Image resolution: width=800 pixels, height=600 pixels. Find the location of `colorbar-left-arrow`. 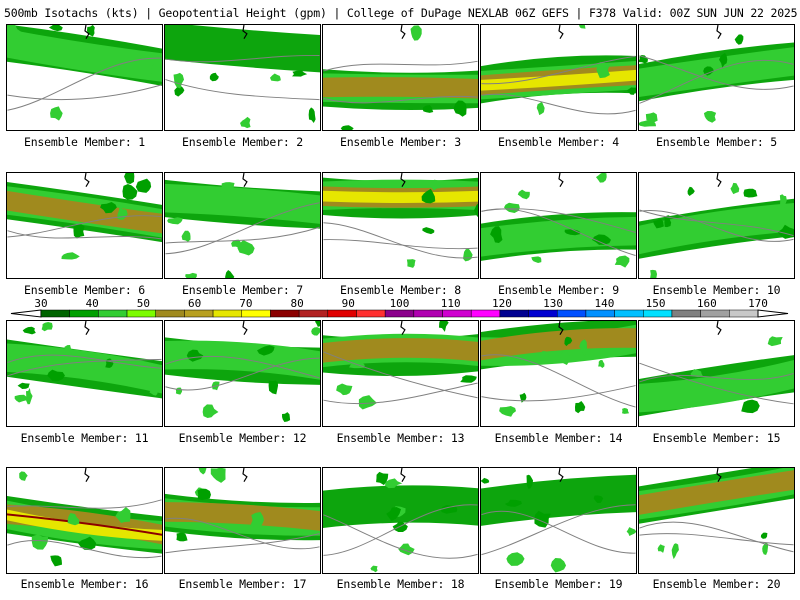

colorbar-left-arrow is located at coordinates (26, 313).